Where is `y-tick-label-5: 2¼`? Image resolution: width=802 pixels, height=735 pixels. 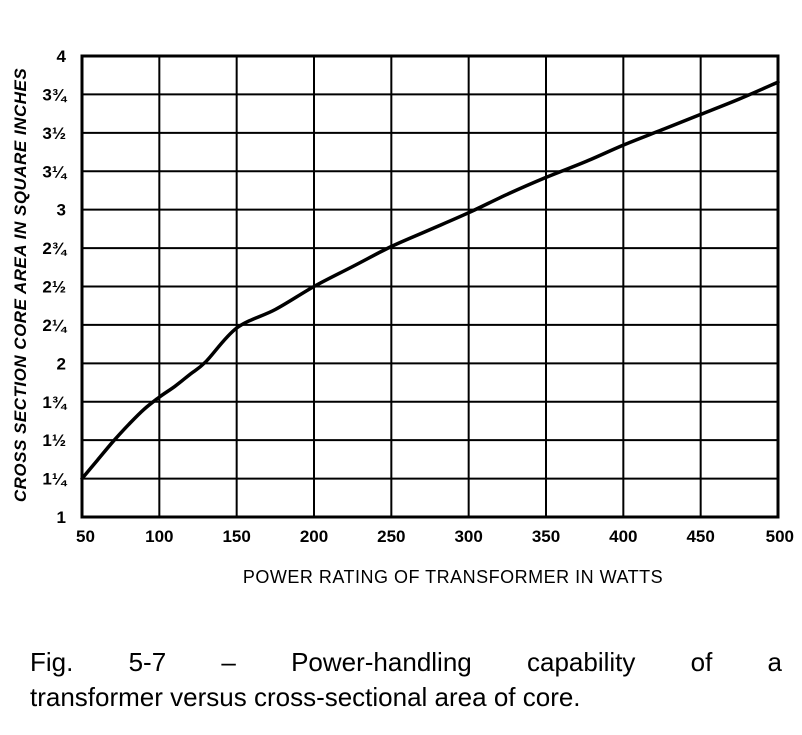
y-tick-label-5: 2¼ is located at coordinates (54, 325).